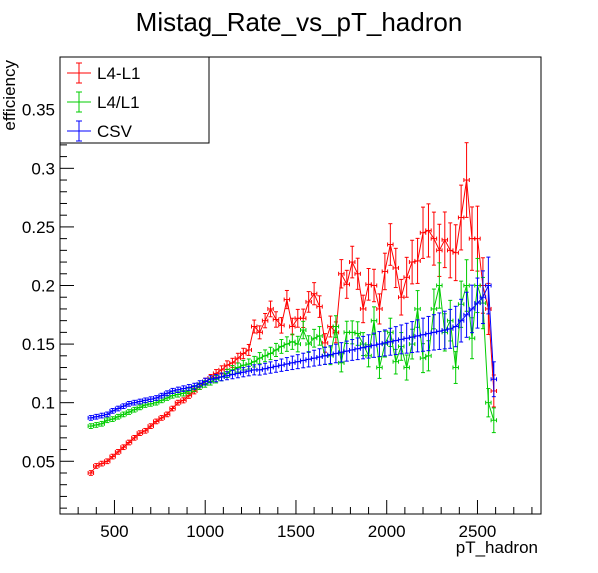 The image size is (598, 573). Describe the element at coordinates (114, 531) in the screenshot. I see `x-tick-label: 500` at that location.